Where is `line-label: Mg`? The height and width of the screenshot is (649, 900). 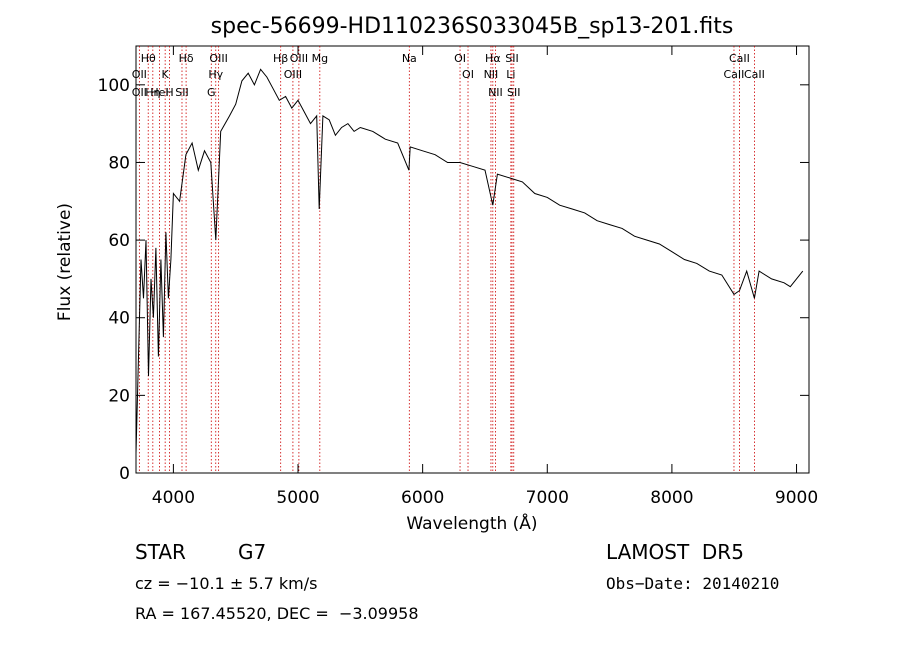
line-label: Mg is located at coordinates (320, 58).